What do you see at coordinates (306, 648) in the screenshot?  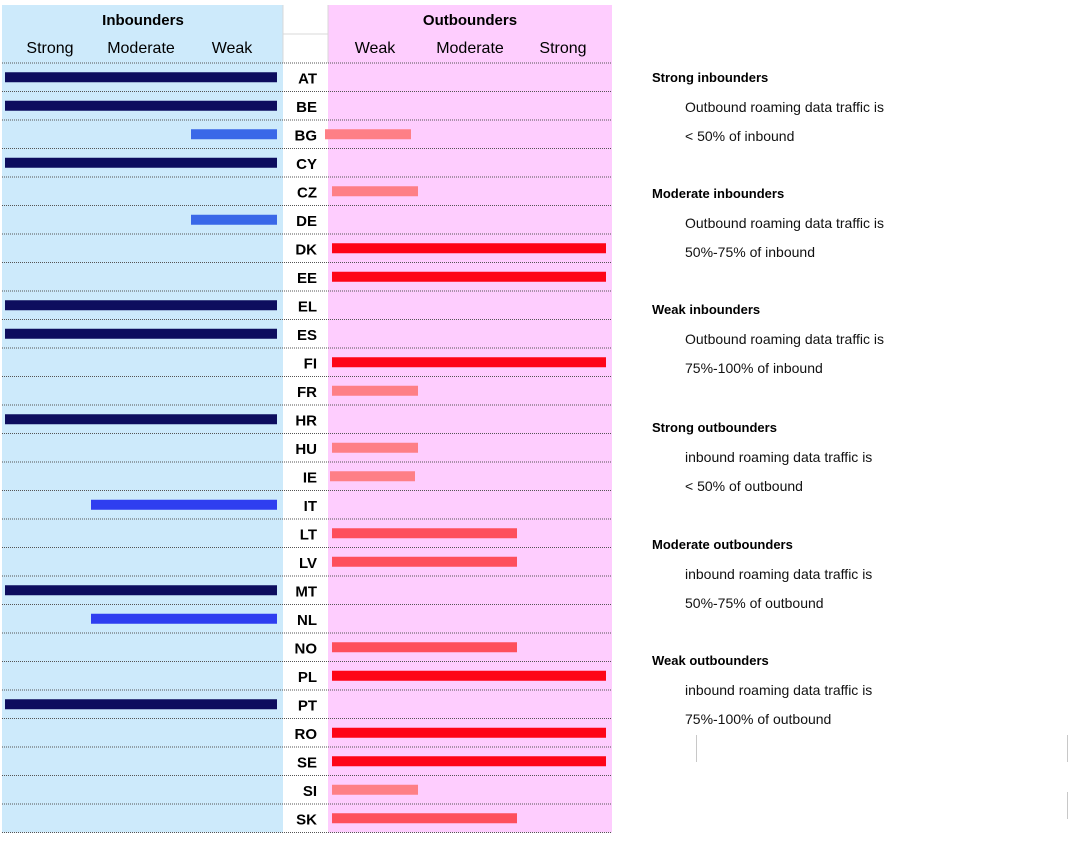 I see `country-label: NO` at bounding box center [306, 648].